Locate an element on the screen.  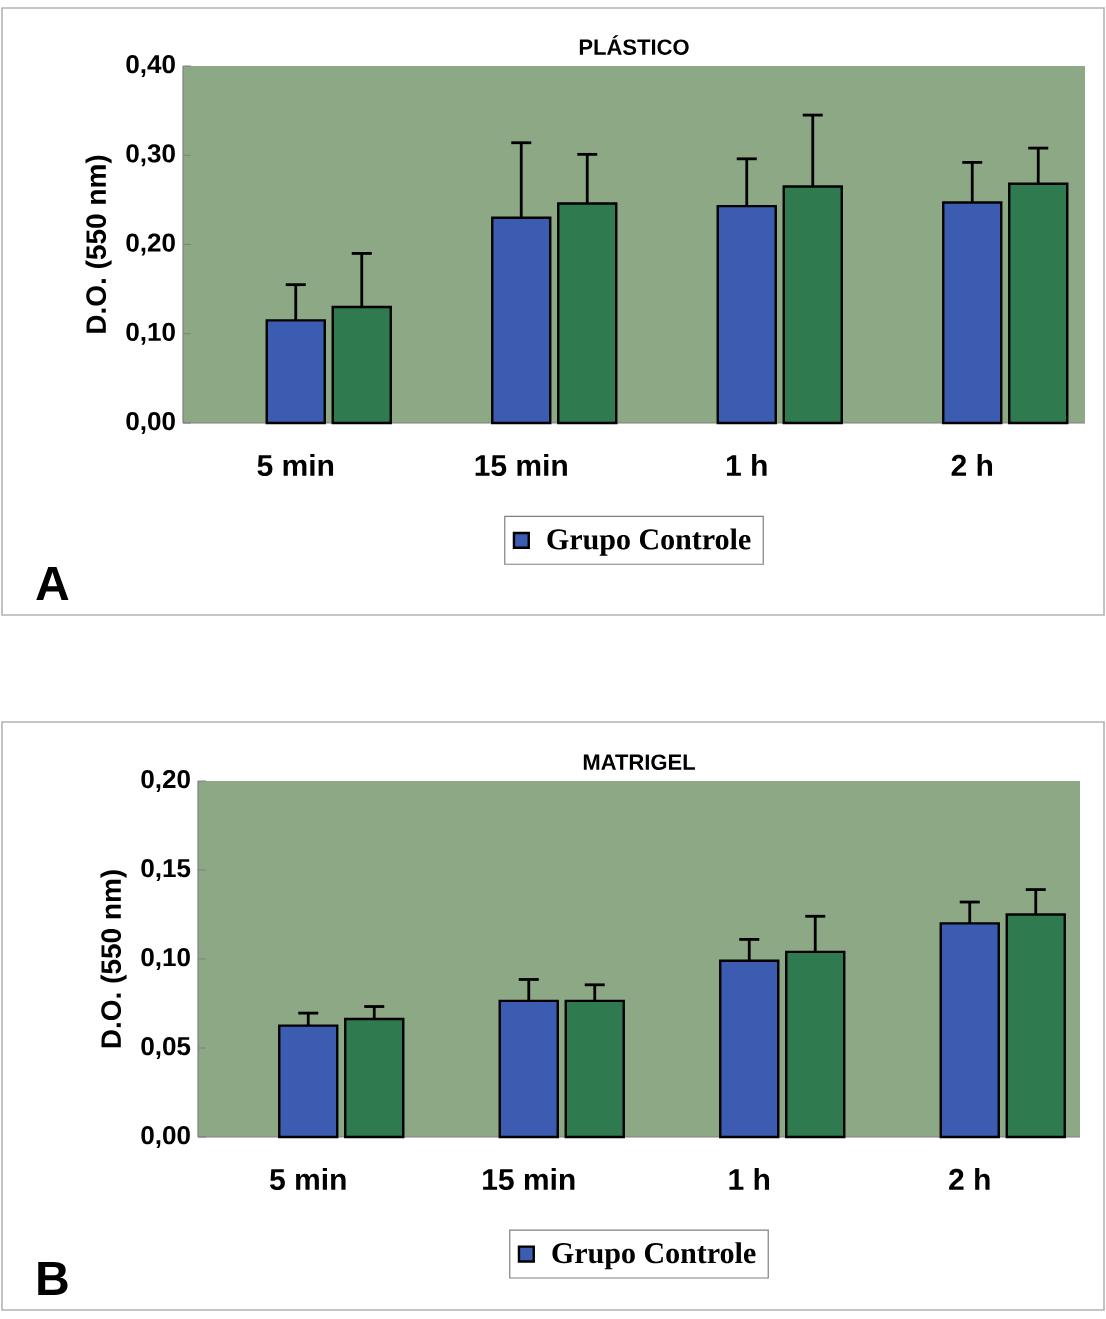
chart-title: MATRIGEL is located at coordinates (639, 762).